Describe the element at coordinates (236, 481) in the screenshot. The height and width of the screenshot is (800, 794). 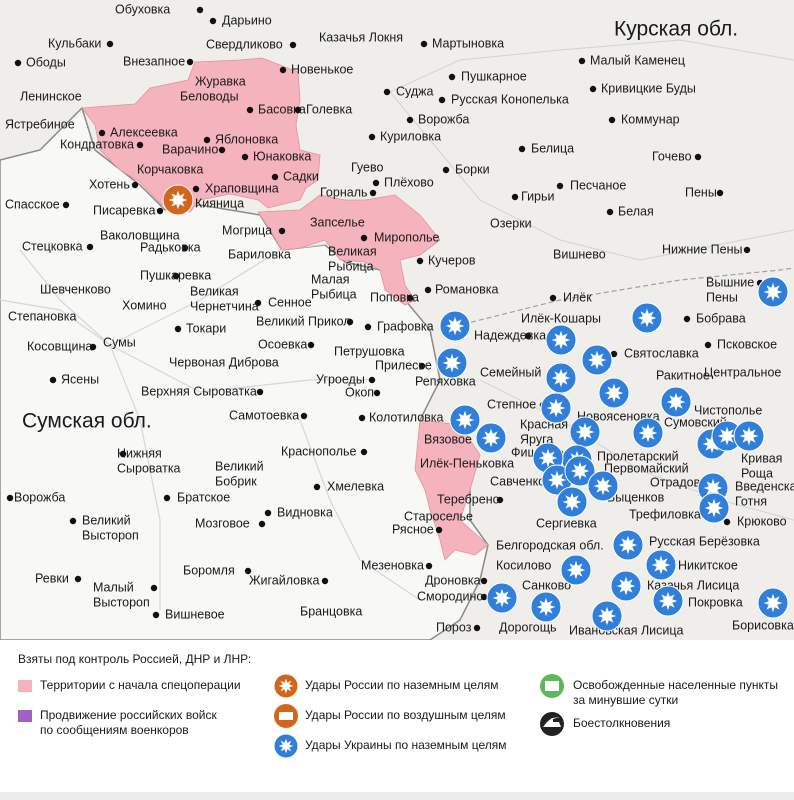
I see `place-label: Бобрик` at that location.